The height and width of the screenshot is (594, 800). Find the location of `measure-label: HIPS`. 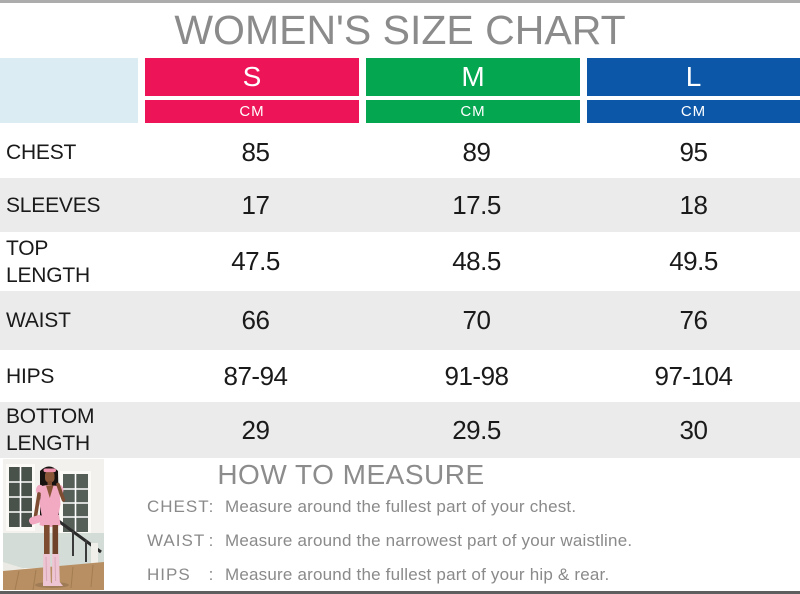

measure-label: HIPS is located at coordinates (169, 574).